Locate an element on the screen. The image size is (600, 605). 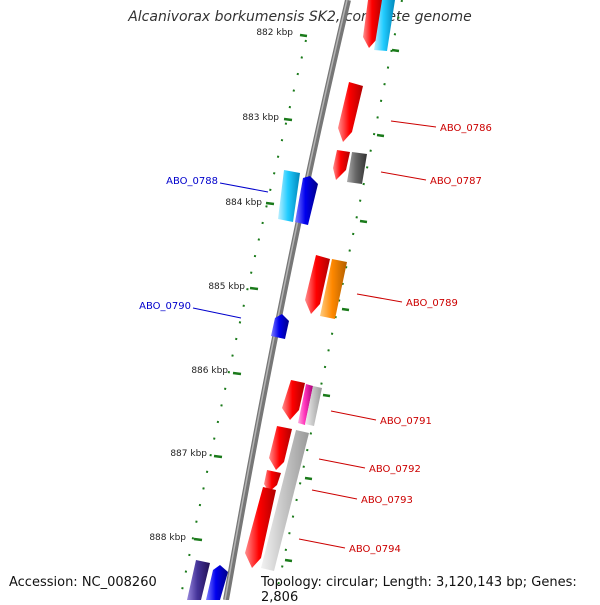
gene-label-abo-0786: ABO_0786 is located at coordinates (466, 128).